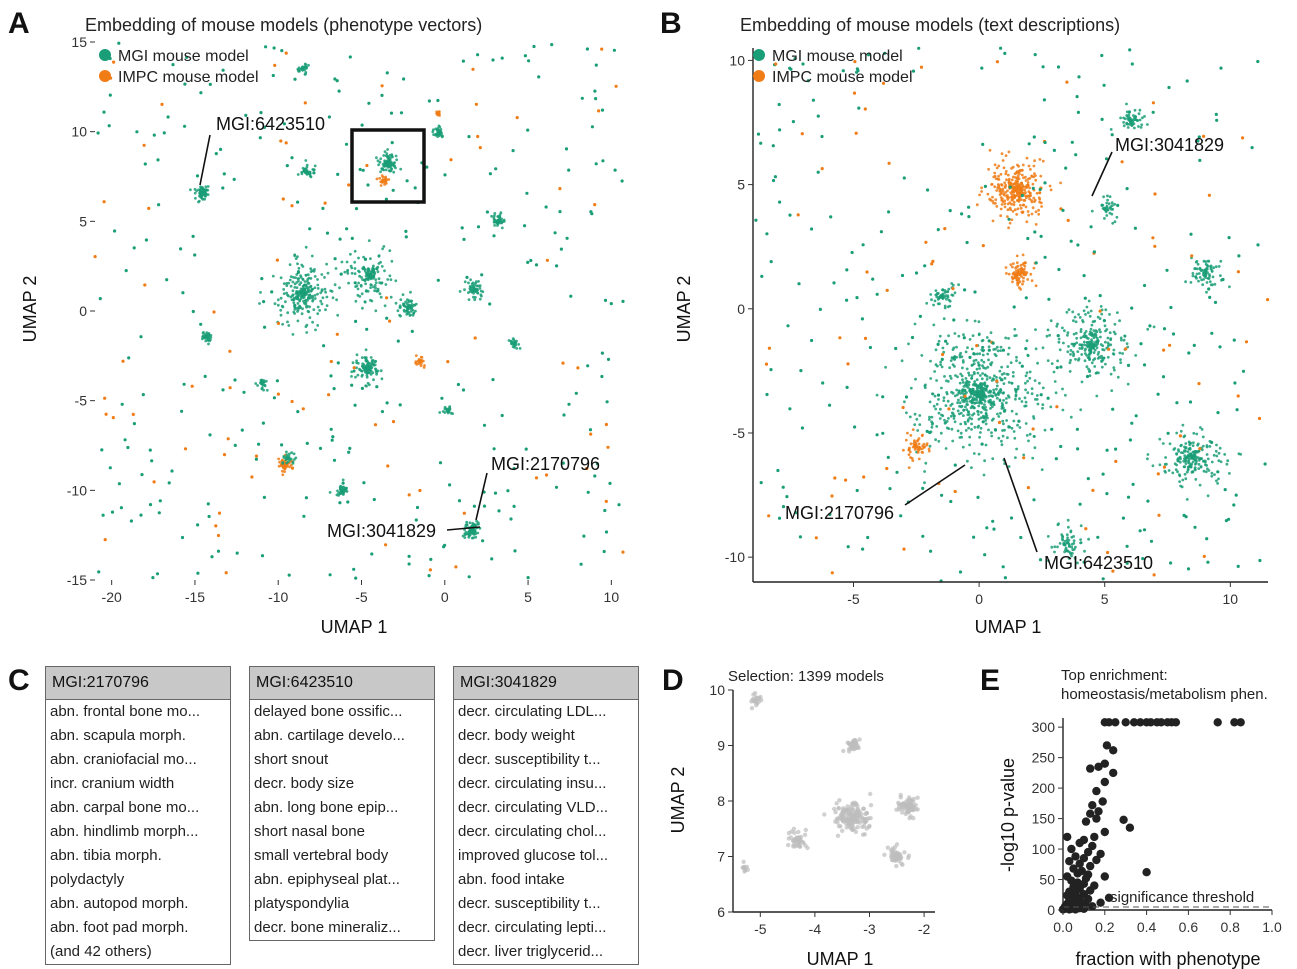  Describe the element at coordinates (119, 927) in the screenshot. I see `table-cell: abn. foot pad morph.` at that location.